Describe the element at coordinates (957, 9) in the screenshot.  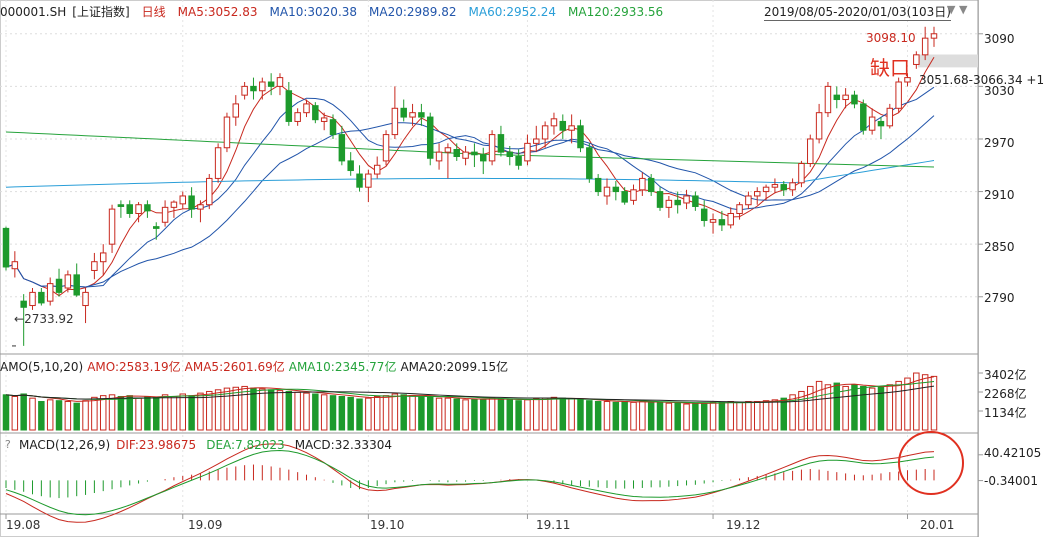
I see `dropdown-arrow-icon: ▼ ▼` at that location.